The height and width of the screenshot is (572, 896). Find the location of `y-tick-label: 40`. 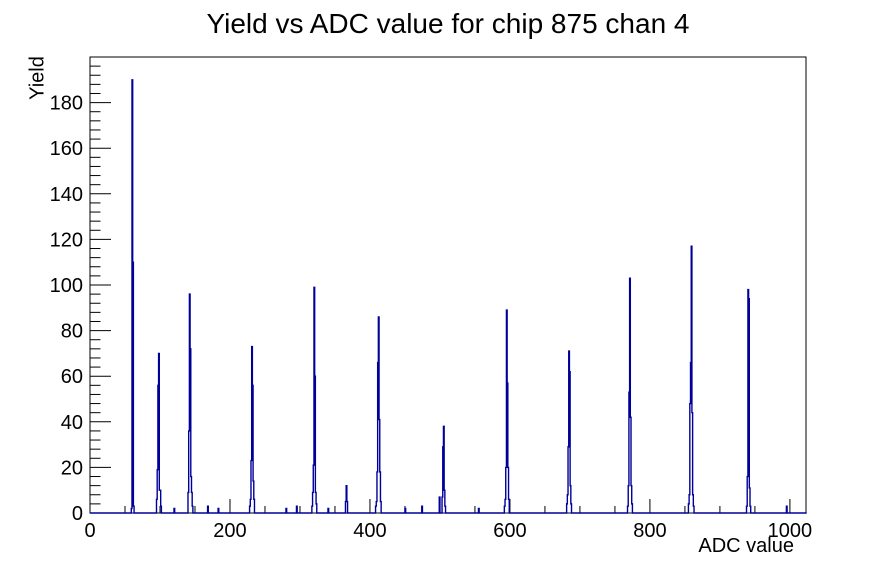

y-tick-label: 40 is located at coordinates (72, 423).